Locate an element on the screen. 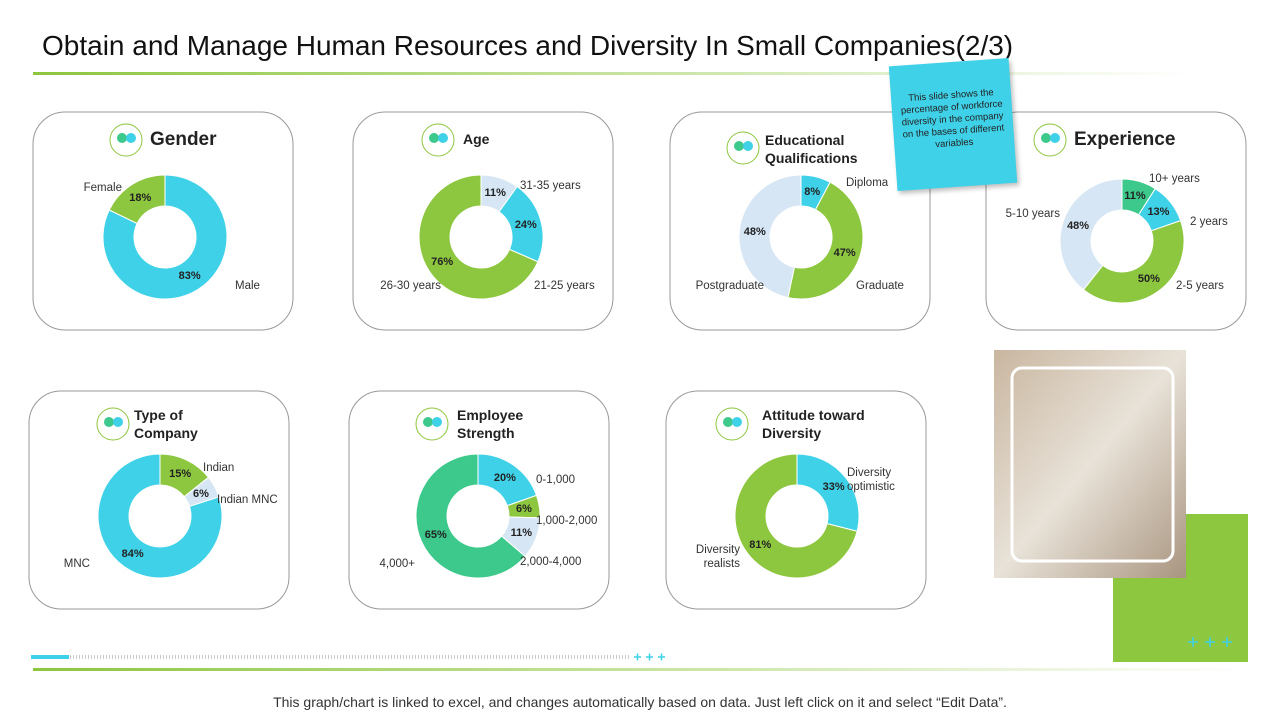  category-label: Female is located at coordinates (102, 188).